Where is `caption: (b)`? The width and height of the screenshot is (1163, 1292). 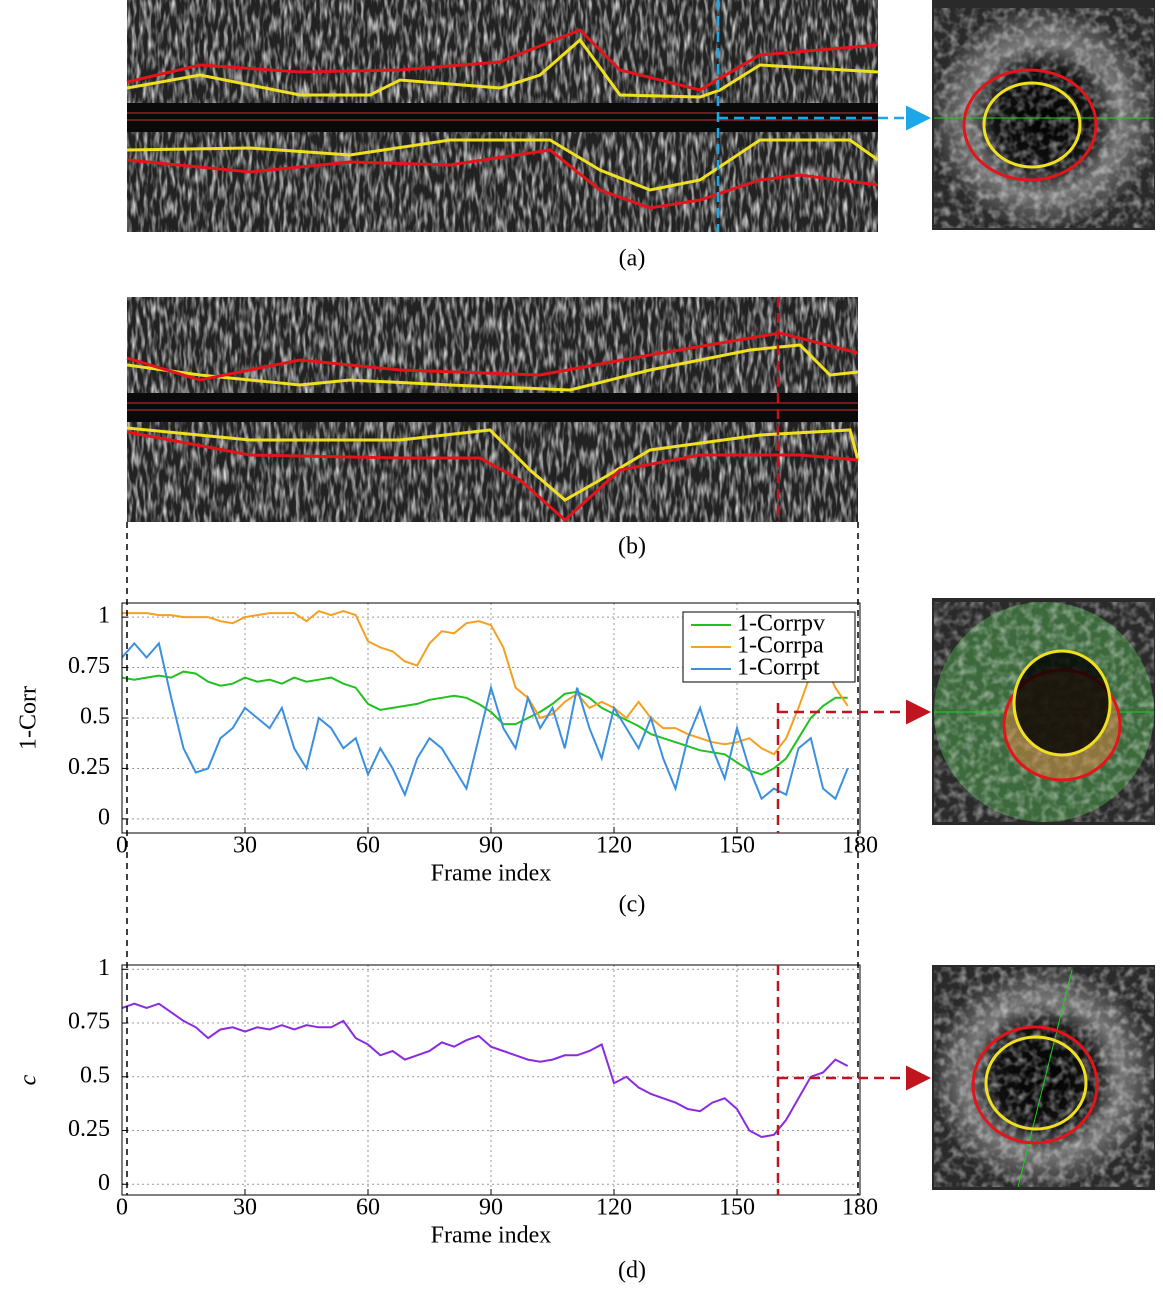
caption: (b) is located at coordinates (632, 547).